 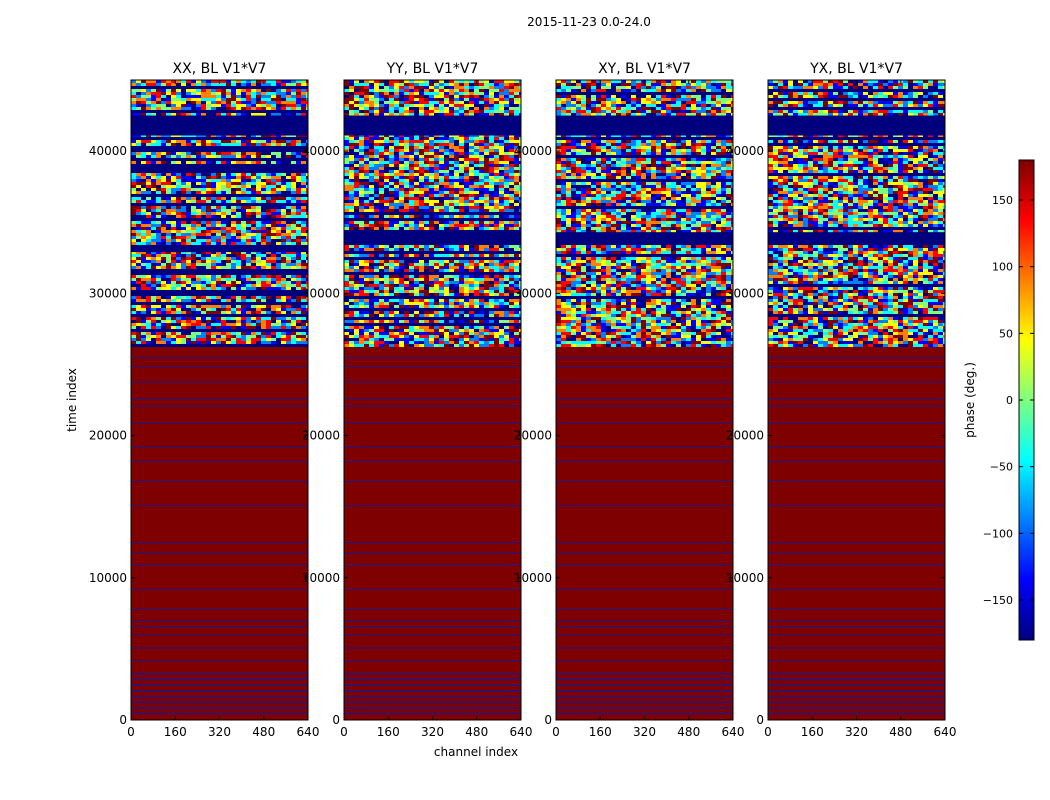 What do you see at coordinates (220, 69) in the screenshot?
I see `panel-title: XX, BL V1*V7` at bounding box center [220, 69].